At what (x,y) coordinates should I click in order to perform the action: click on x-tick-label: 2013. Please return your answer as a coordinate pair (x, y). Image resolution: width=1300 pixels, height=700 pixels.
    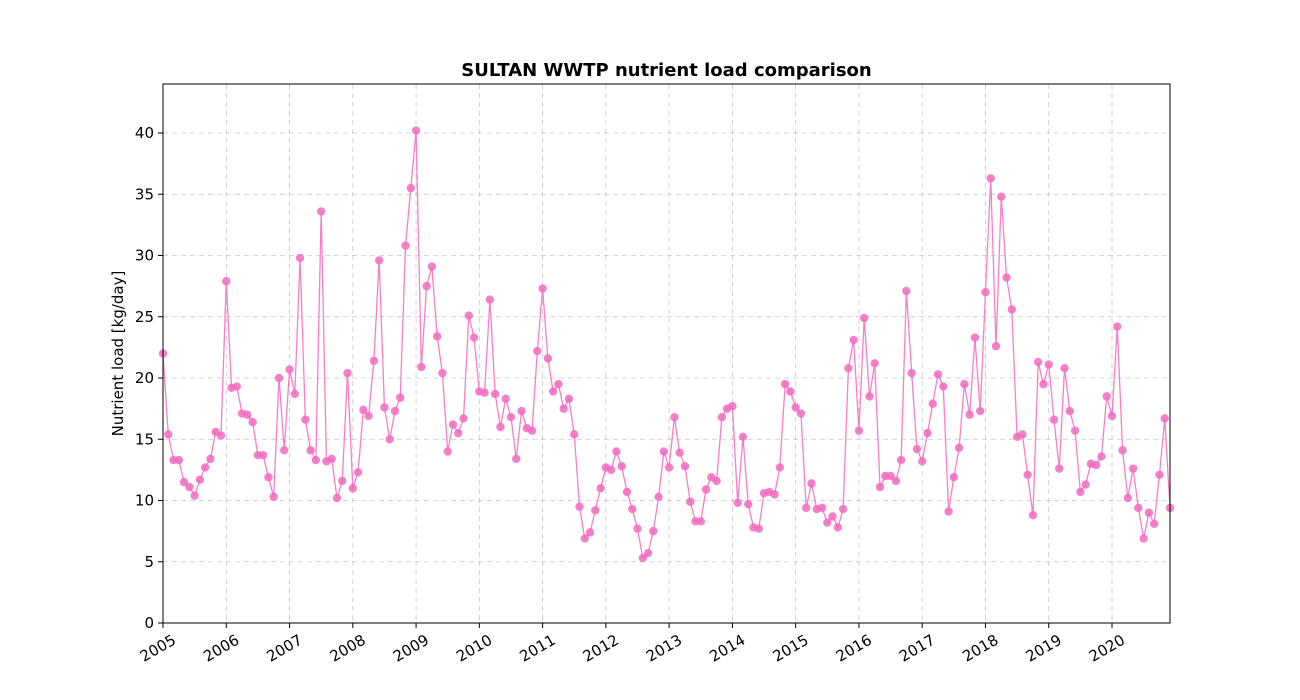
    Looking at the image, I should click on (664, 648).